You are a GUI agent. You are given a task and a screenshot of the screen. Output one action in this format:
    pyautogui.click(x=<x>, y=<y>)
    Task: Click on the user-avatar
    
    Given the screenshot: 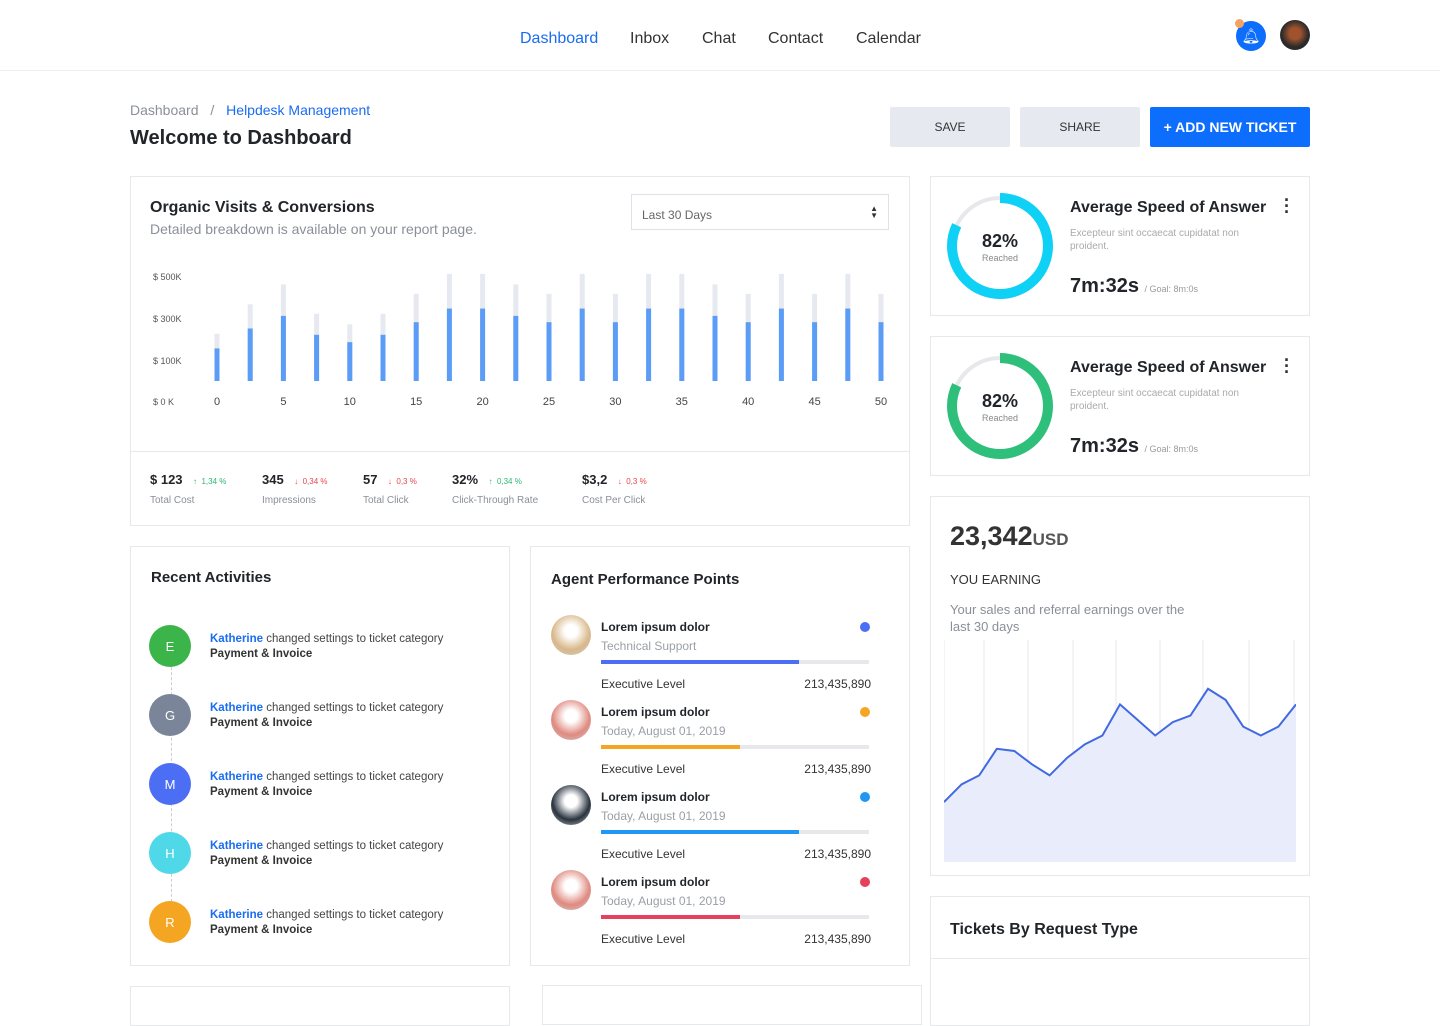 What is the action you would take?
    pyautogui.click(x=1295, y=35)
    